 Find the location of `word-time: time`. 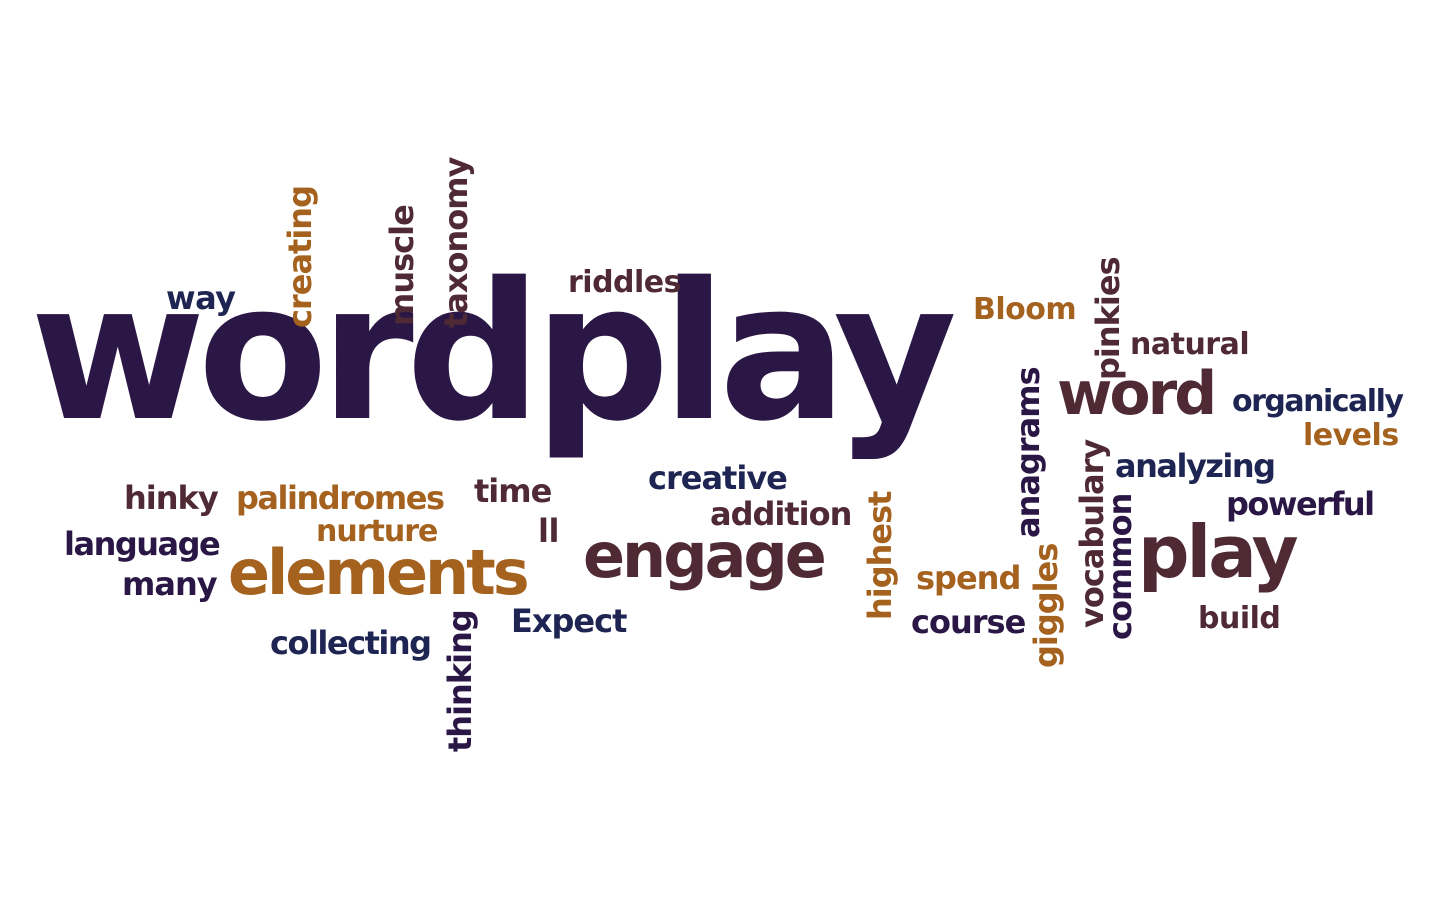

word-time: time is located at coordinates (513, 491).